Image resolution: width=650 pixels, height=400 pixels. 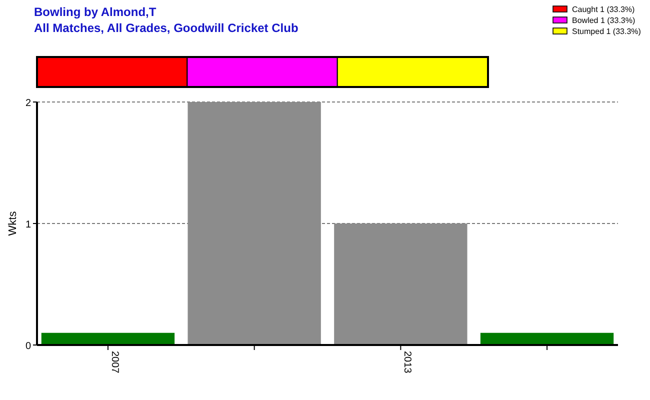 I want to click on y-axis-title: Wkts, so click(x=13, y=223).